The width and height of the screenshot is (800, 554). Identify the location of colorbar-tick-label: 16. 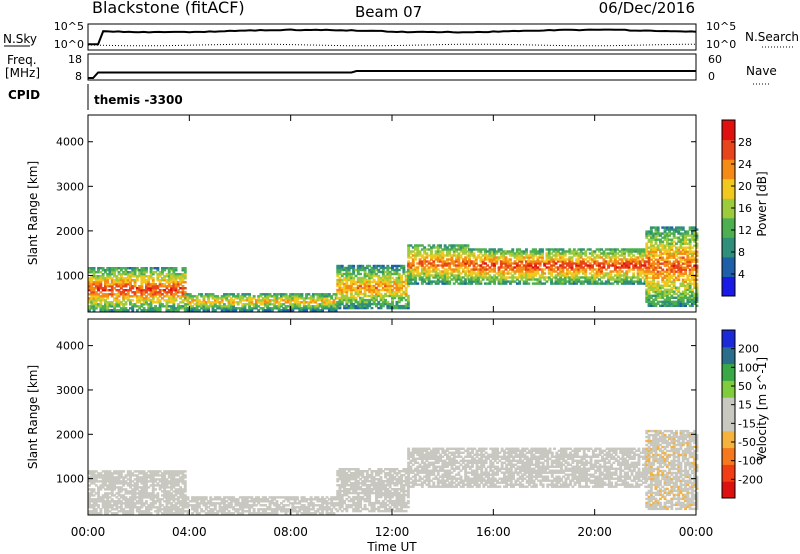
(745, 208).